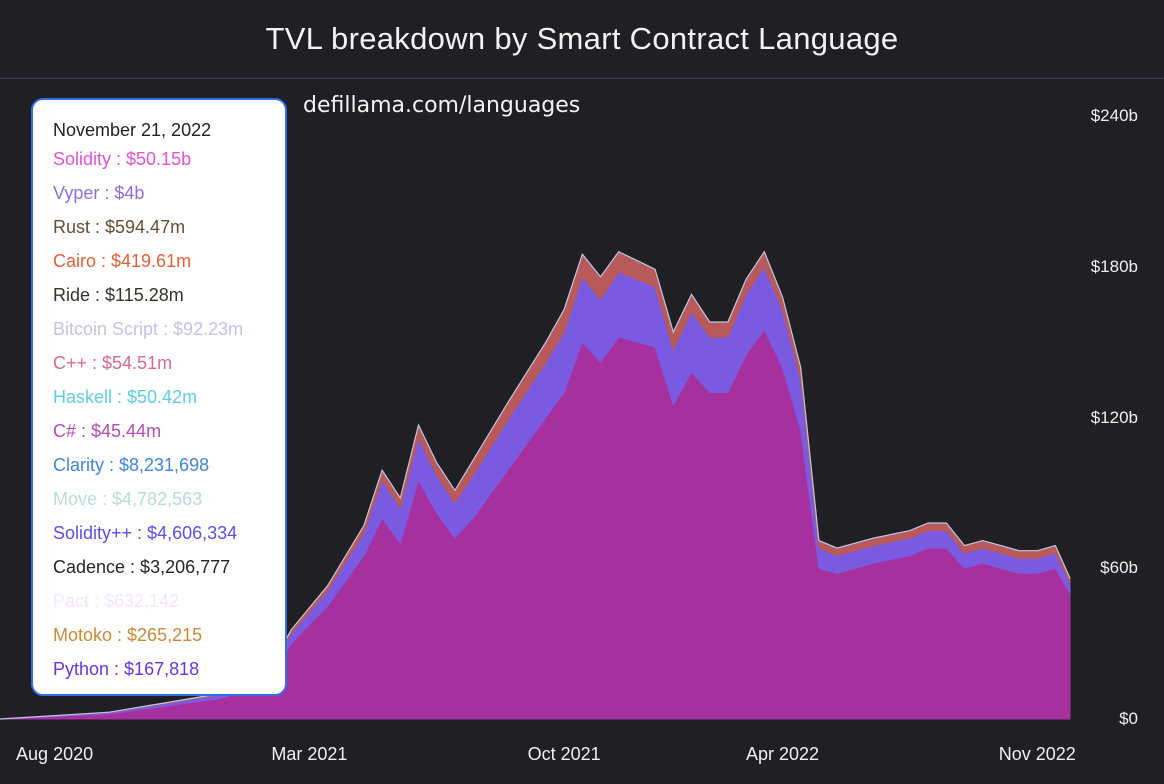 The width and height of the screenshot is (1164, 784). Describe the element at coordinates (582, 39) in the screenshot. I see `chart-title: TVL breakdown by Smart Contract Language` at that location.